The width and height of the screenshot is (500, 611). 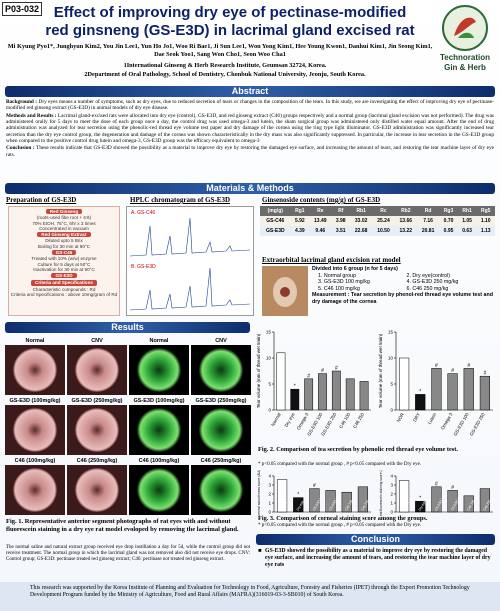 What do you see at coordinates (320, 211) in the screenshot?
I see `header-cell: Re` at bounding box center [320, 211].